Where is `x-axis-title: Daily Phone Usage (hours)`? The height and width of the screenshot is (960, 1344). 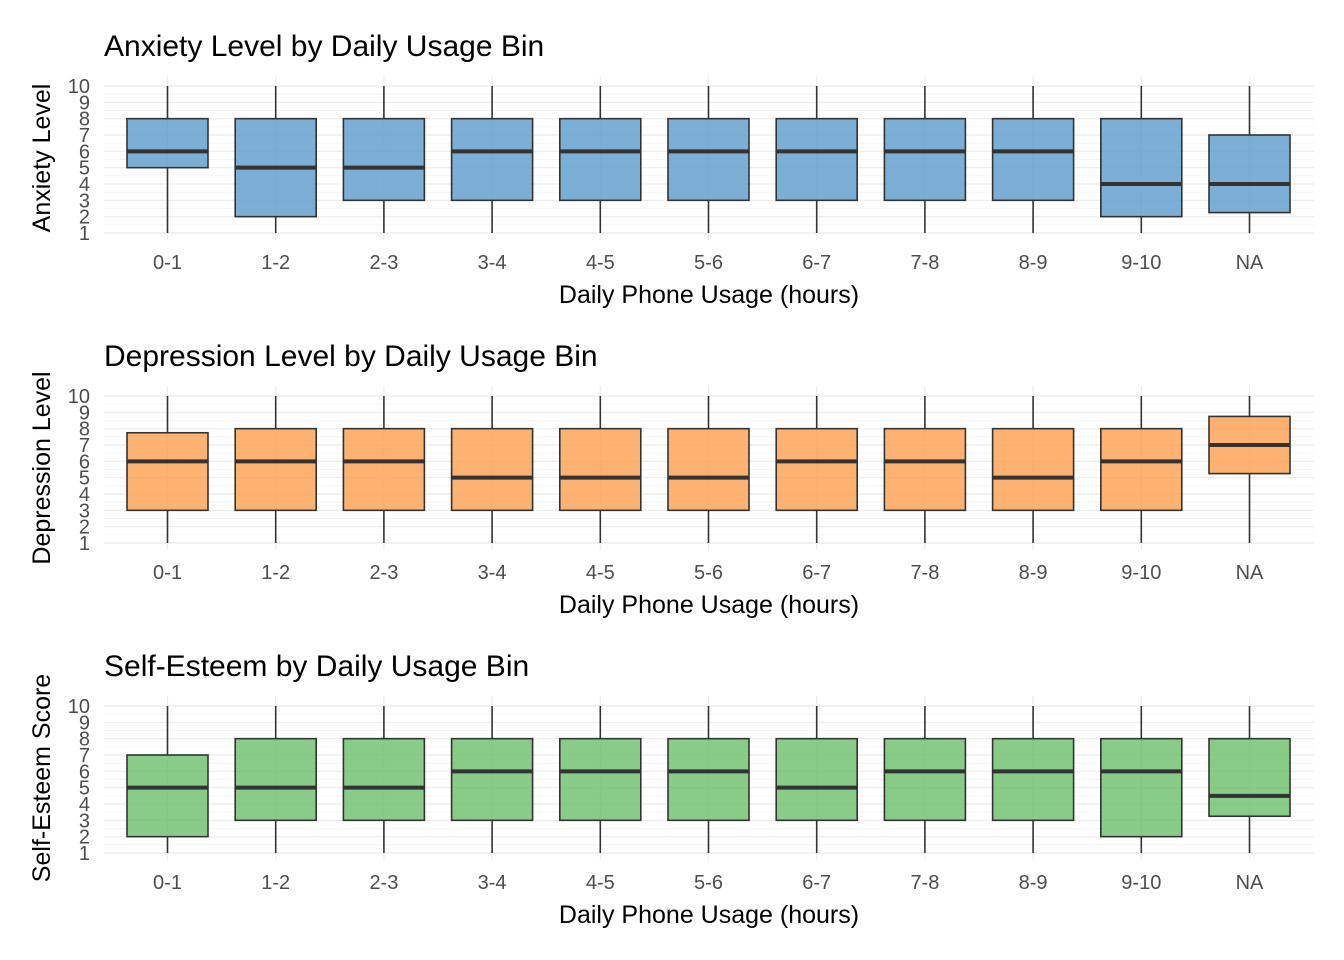
x-axis-title: Daily Phone Usage (hours) is located at coordinates (709, 915).